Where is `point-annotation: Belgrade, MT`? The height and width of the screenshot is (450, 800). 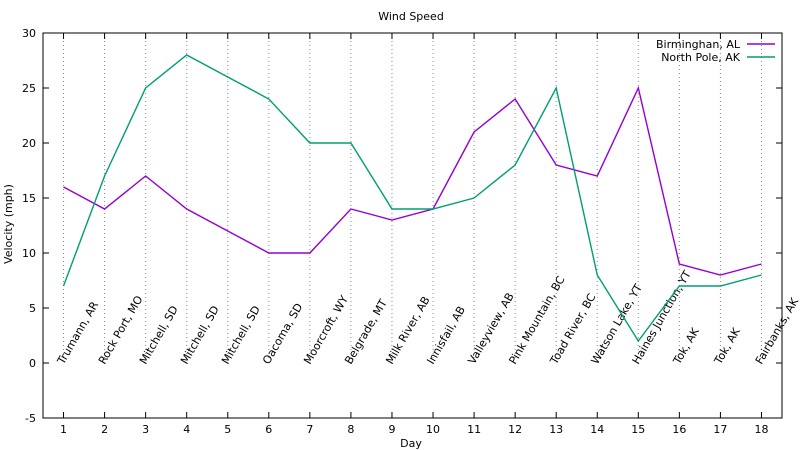
point-annotation: Belgrade, MT is located at coordinates (366, 332).